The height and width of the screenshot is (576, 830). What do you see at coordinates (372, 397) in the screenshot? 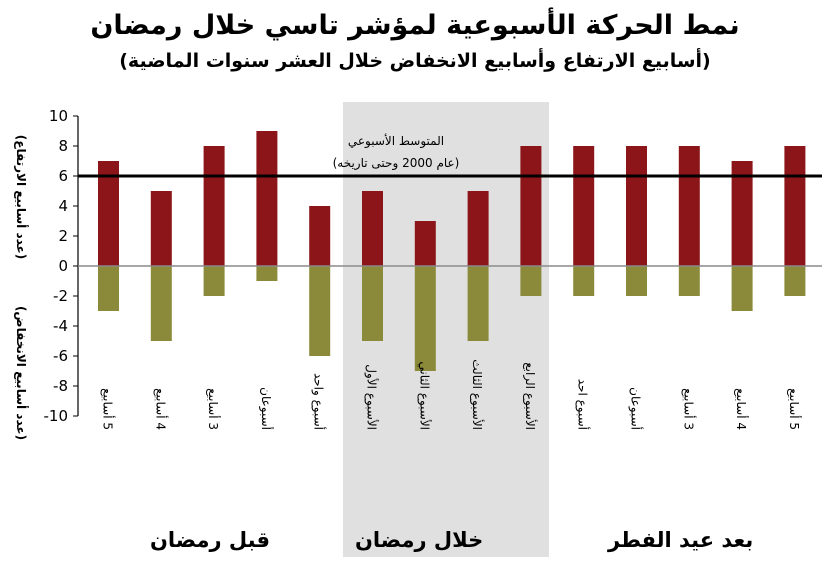
I see `x-category-label-5: الأسبوع الأول` at bounding box center [372, 397].